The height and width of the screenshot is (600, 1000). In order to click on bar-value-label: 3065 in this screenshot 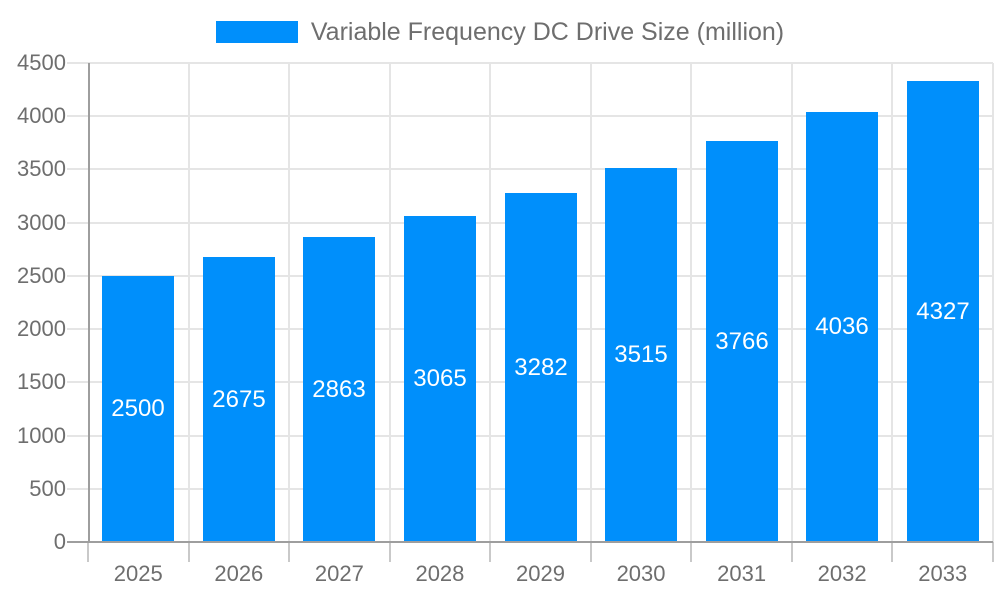, I will do `click(440, 378)`.